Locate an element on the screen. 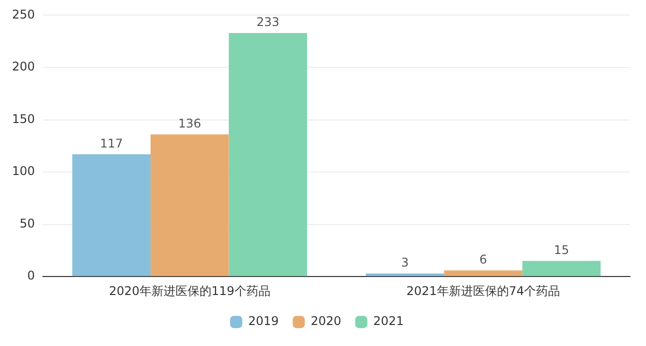  legend-label: 2020 is located at coordinates (326, 321).